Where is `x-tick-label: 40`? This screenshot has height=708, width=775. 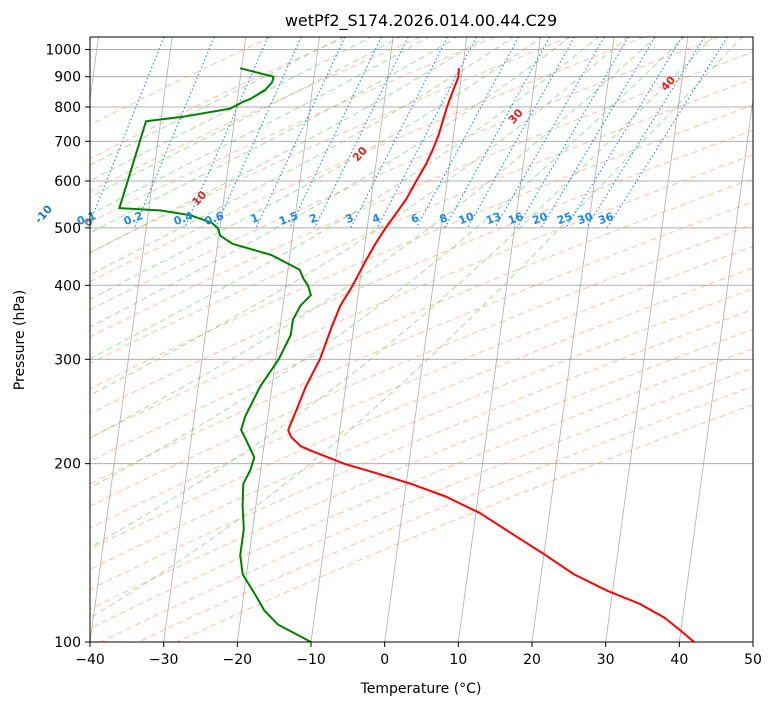
x-tick-label: 40 is located at coordinates (679, 660).